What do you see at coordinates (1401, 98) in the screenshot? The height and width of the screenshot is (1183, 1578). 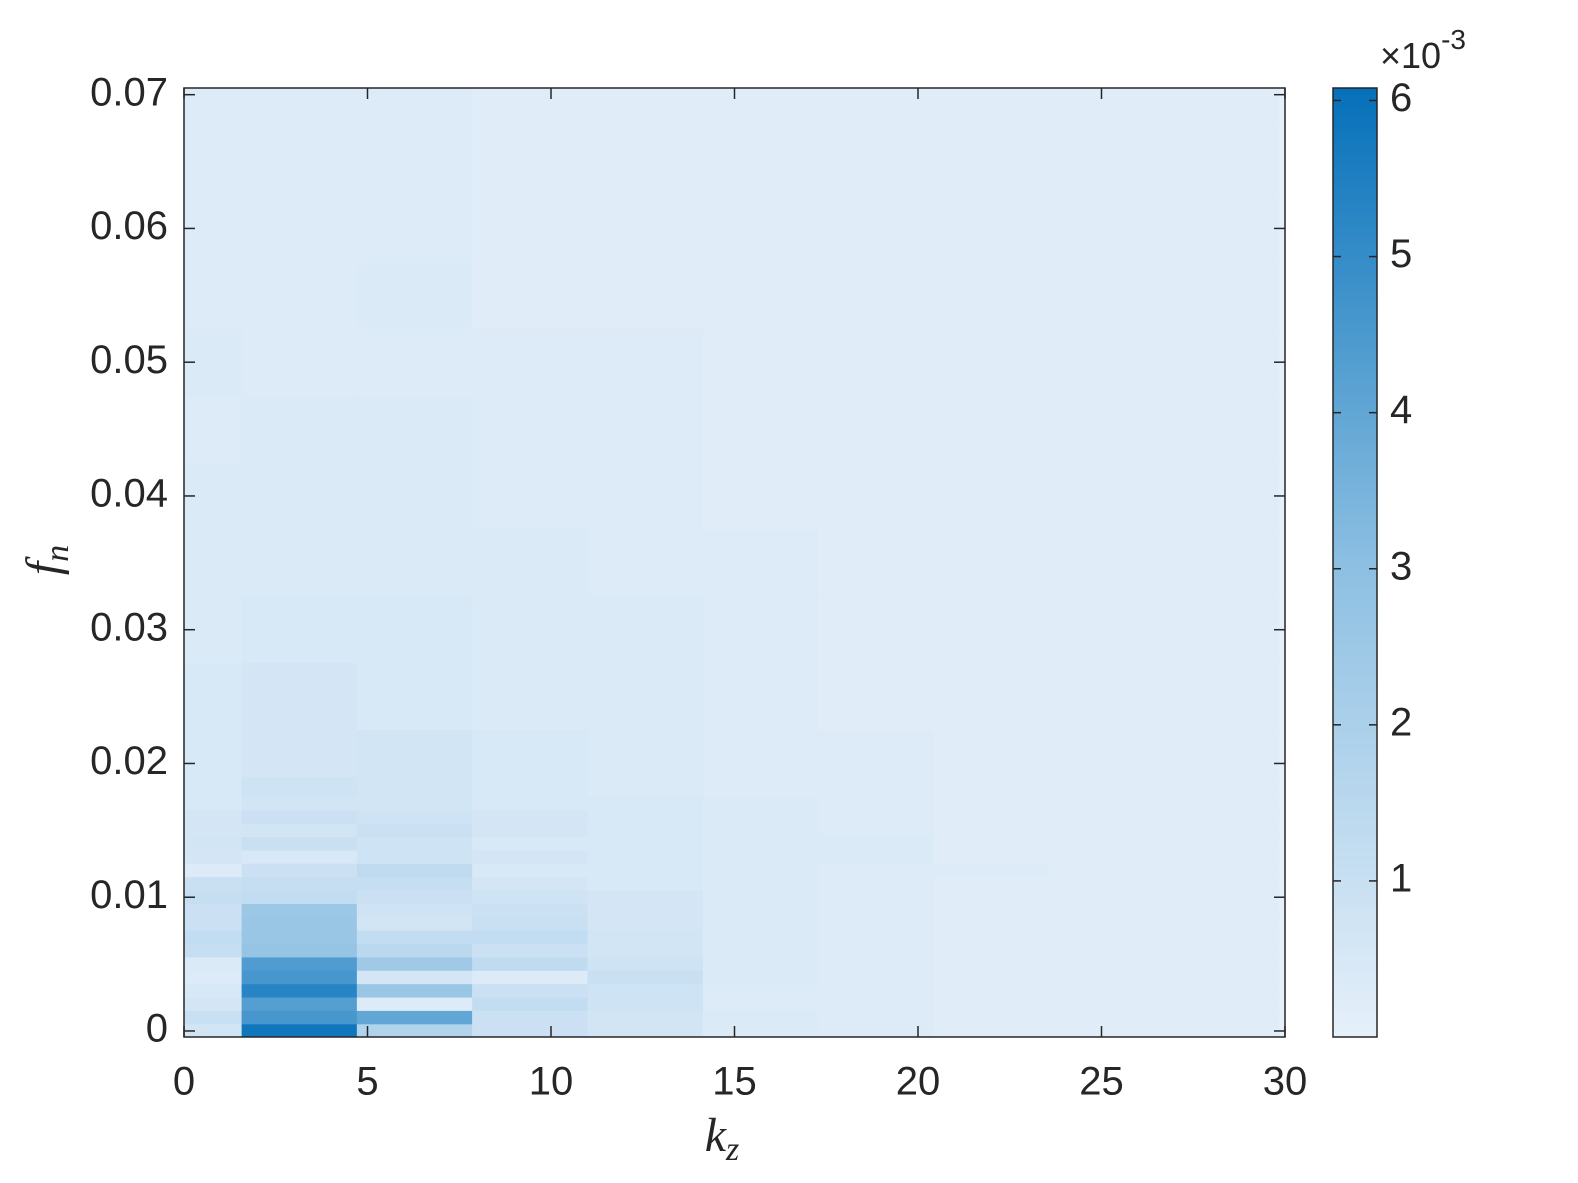 I see `colorbar-tick-label: 6` at bounding box center [1401, 98].